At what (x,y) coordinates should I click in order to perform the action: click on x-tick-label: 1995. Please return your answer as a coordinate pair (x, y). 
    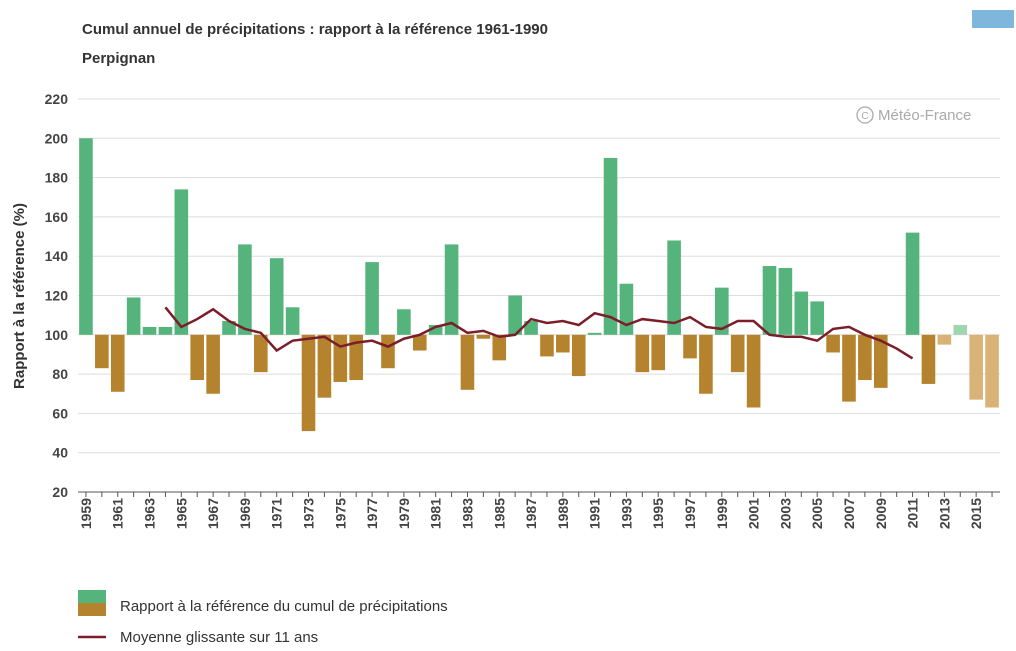
    Looking at the image, I should click on (658, 513).